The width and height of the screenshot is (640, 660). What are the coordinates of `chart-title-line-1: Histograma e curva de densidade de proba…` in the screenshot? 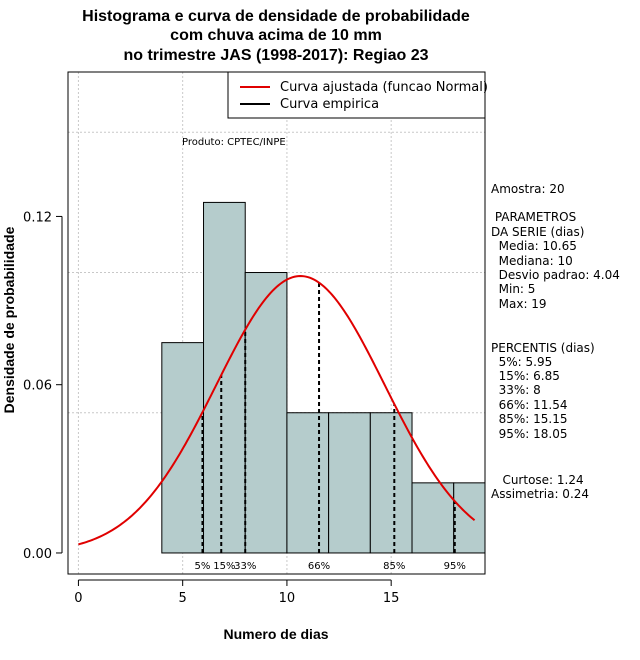 It's located at (276, 16).